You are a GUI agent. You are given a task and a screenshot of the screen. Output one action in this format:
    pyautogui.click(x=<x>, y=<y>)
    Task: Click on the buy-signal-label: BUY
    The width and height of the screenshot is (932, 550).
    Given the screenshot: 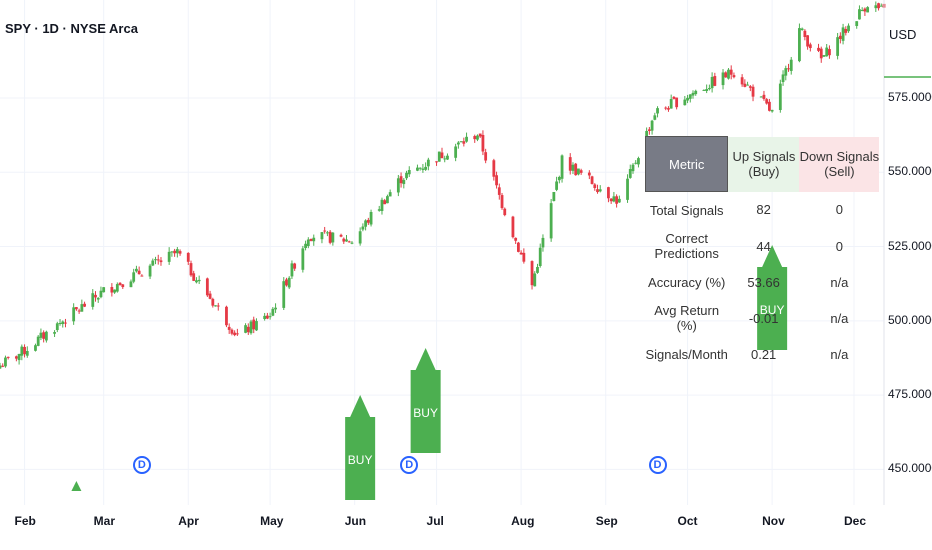 What is the action you would take?
    pyautogui.click(x=772, y=310)
    